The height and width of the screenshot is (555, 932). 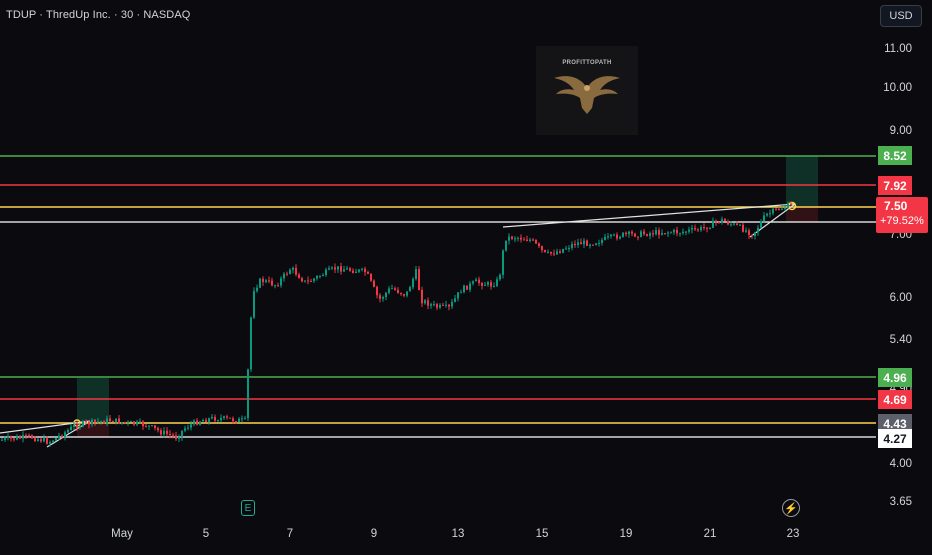 I want to click on earnings-icon: E, so click(x=248, y=508).